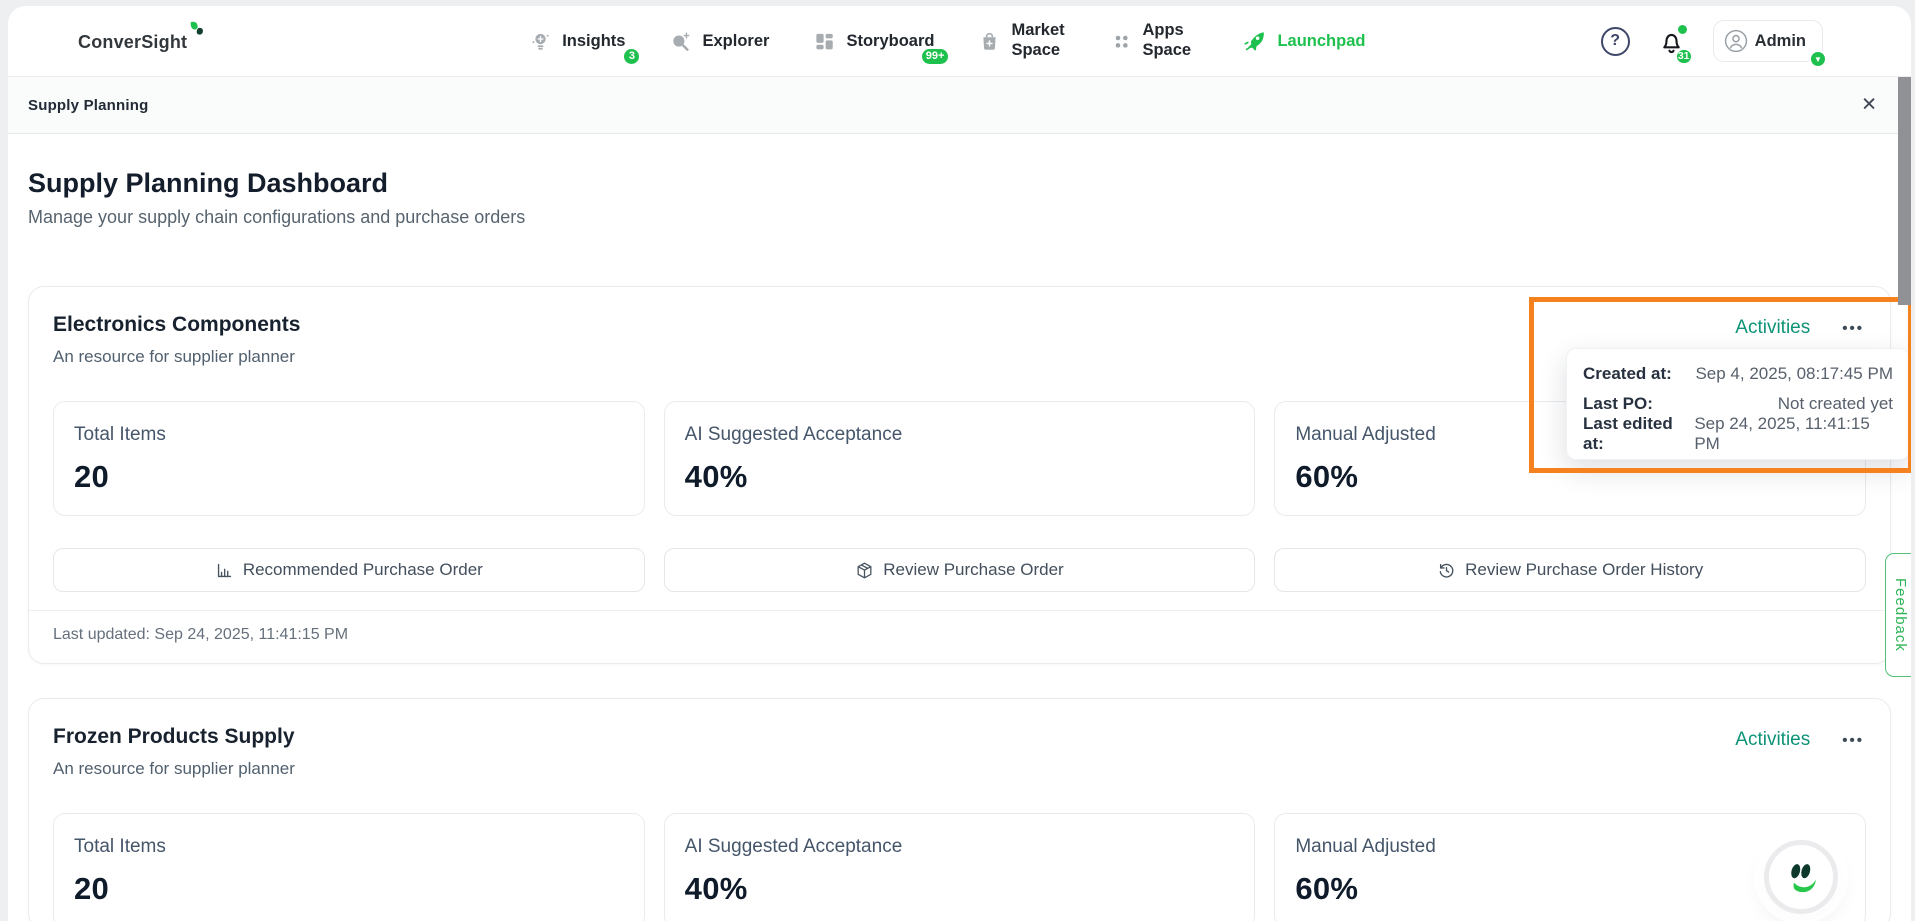  I want to click on action-label: Review Purchase Order, so click(973, 569).